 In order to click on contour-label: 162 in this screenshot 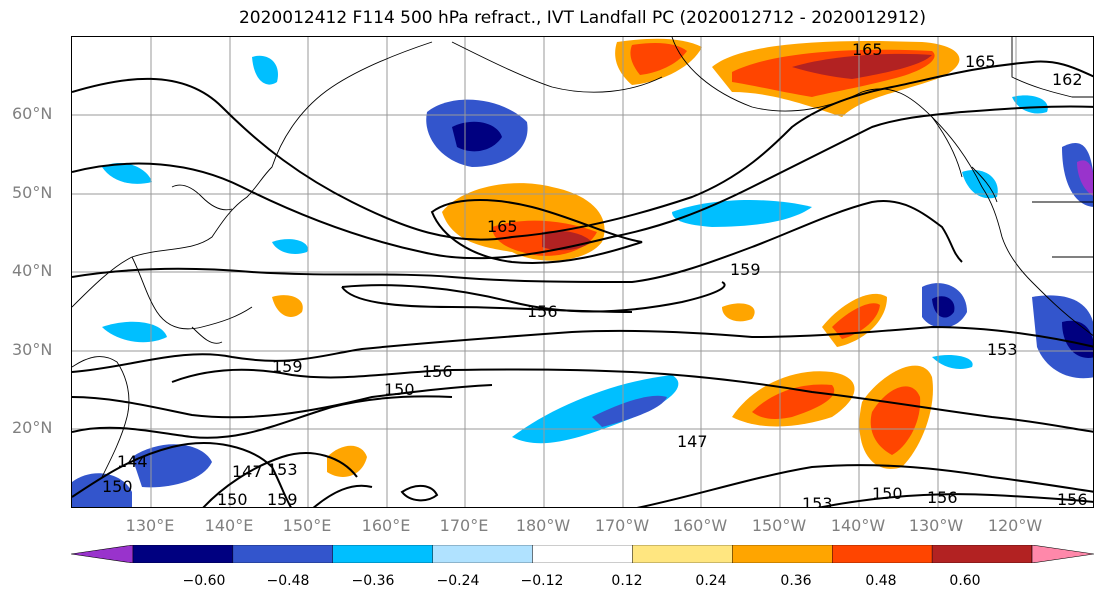, I will do `click(1067, 79)`.